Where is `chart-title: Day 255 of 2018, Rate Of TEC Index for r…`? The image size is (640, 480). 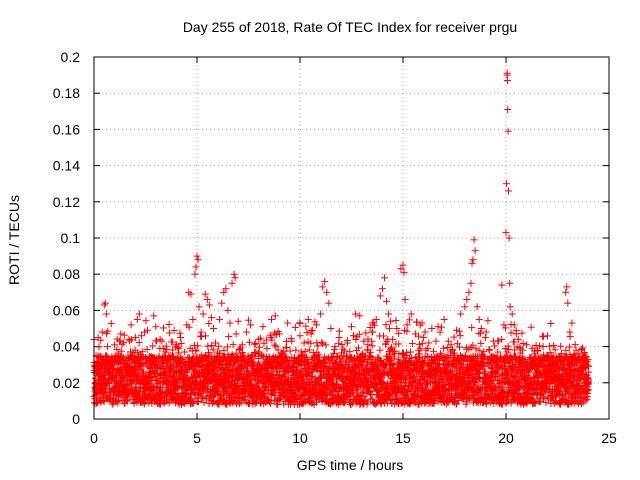 chart-title: Day 255 of 2018, Rate Of TEC Index for r… is located at coordinates (350, 27).